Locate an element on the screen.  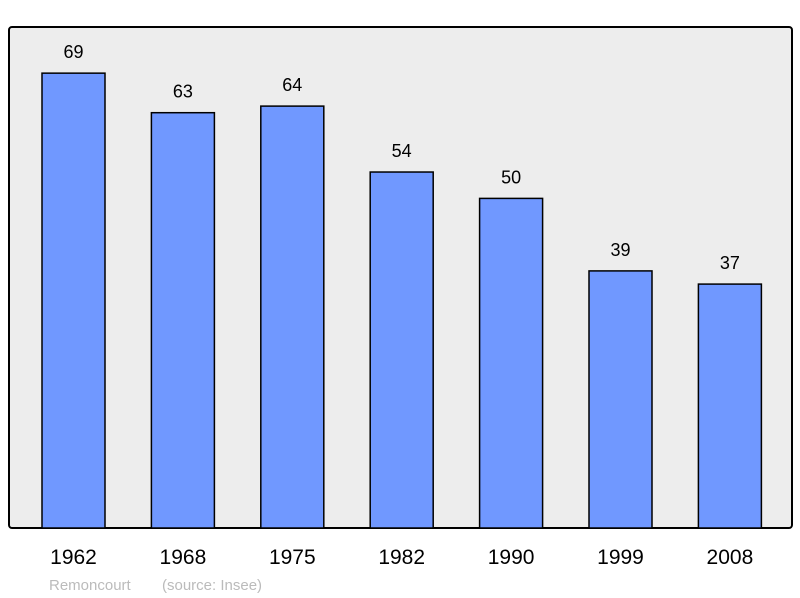
footer-source: (source: Insee) is located at coordinates (212, 585).